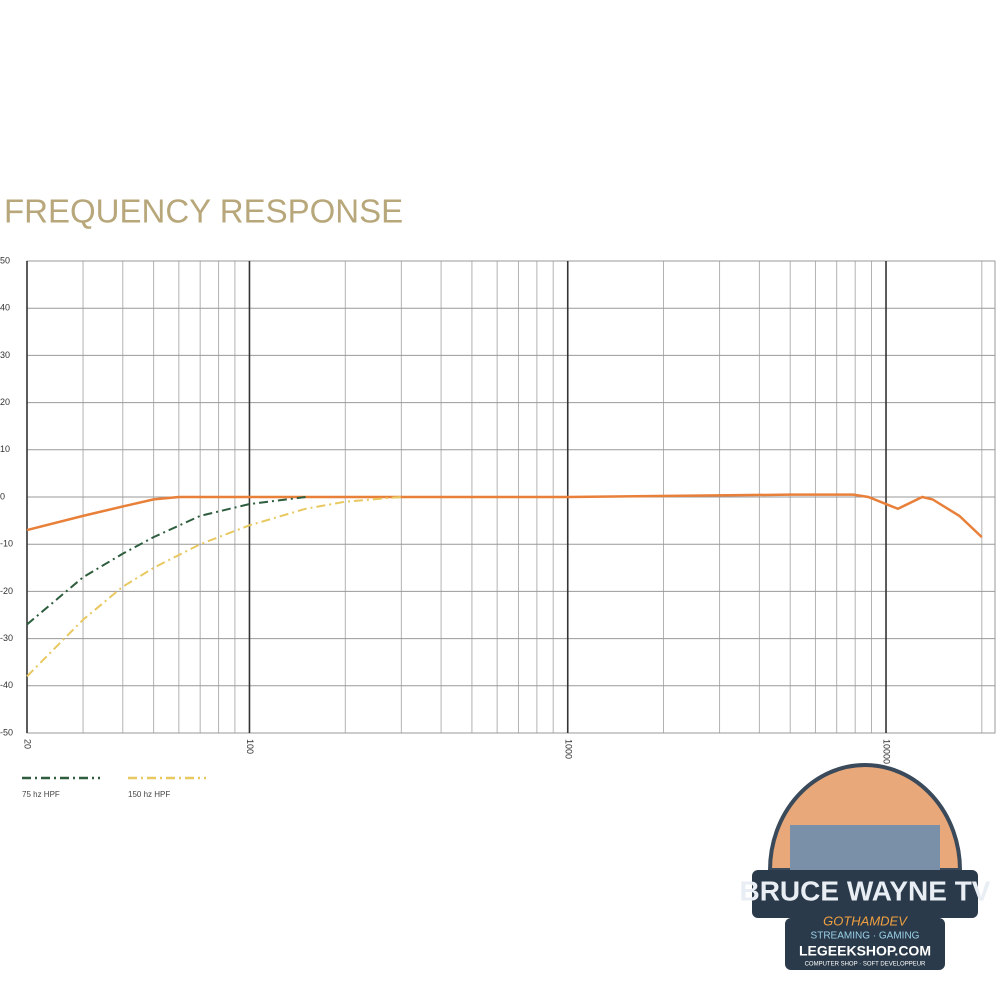 This screenshot has height=1000, width=1000. I want to click on legend-label: 150 hz HPF, so click(149, 794).